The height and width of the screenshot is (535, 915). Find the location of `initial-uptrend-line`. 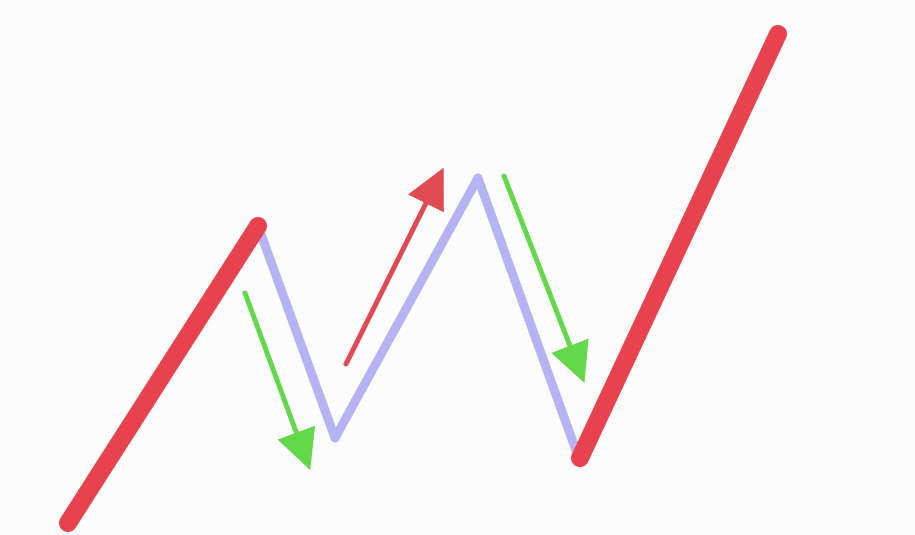

initial-uptrend-line is located at coordinates (163, 374).